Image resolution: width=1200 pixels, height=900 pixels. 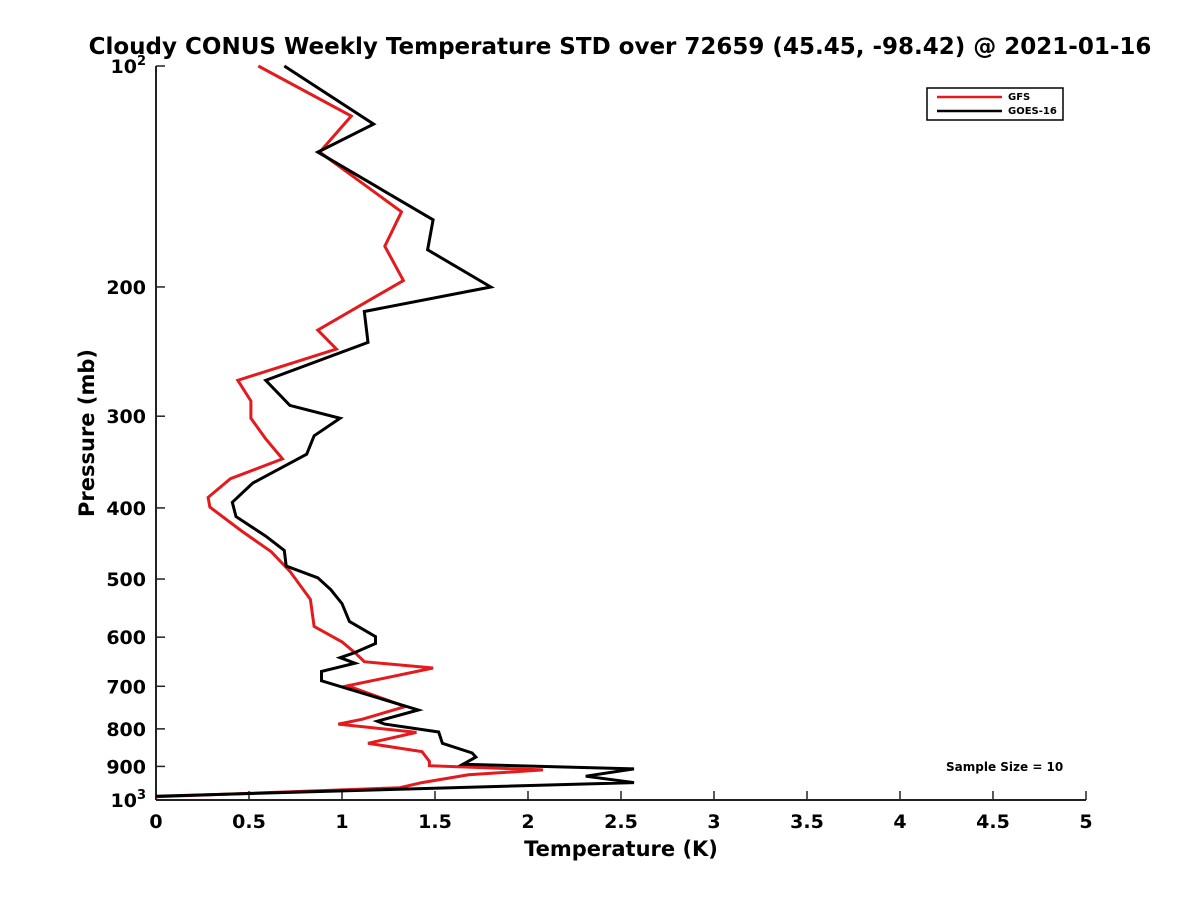 I want to click on y-tick-label-base: 500, so click(x=126, y=580).